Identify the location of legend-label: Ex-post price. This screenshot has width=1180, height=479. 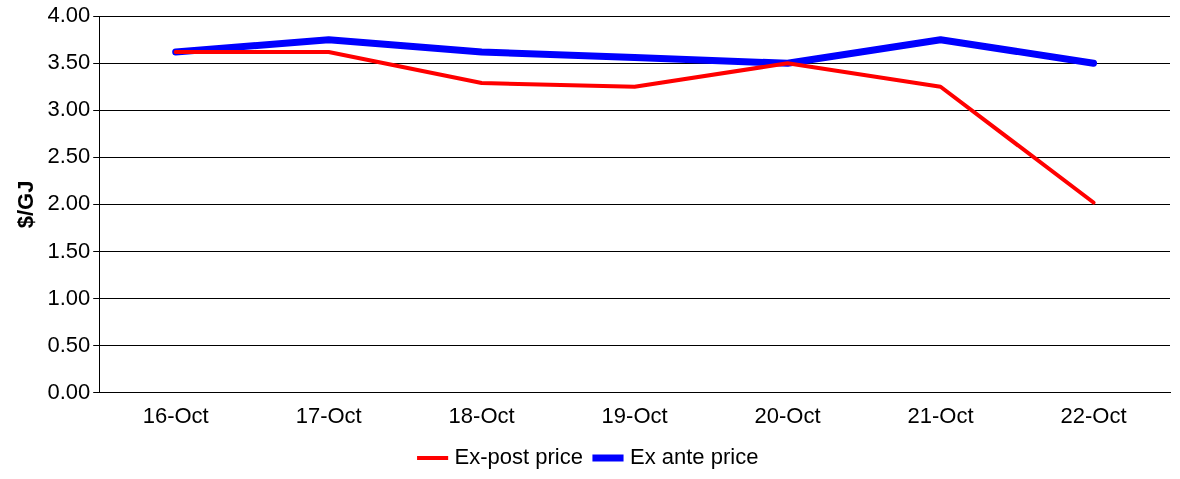
(518, 457).